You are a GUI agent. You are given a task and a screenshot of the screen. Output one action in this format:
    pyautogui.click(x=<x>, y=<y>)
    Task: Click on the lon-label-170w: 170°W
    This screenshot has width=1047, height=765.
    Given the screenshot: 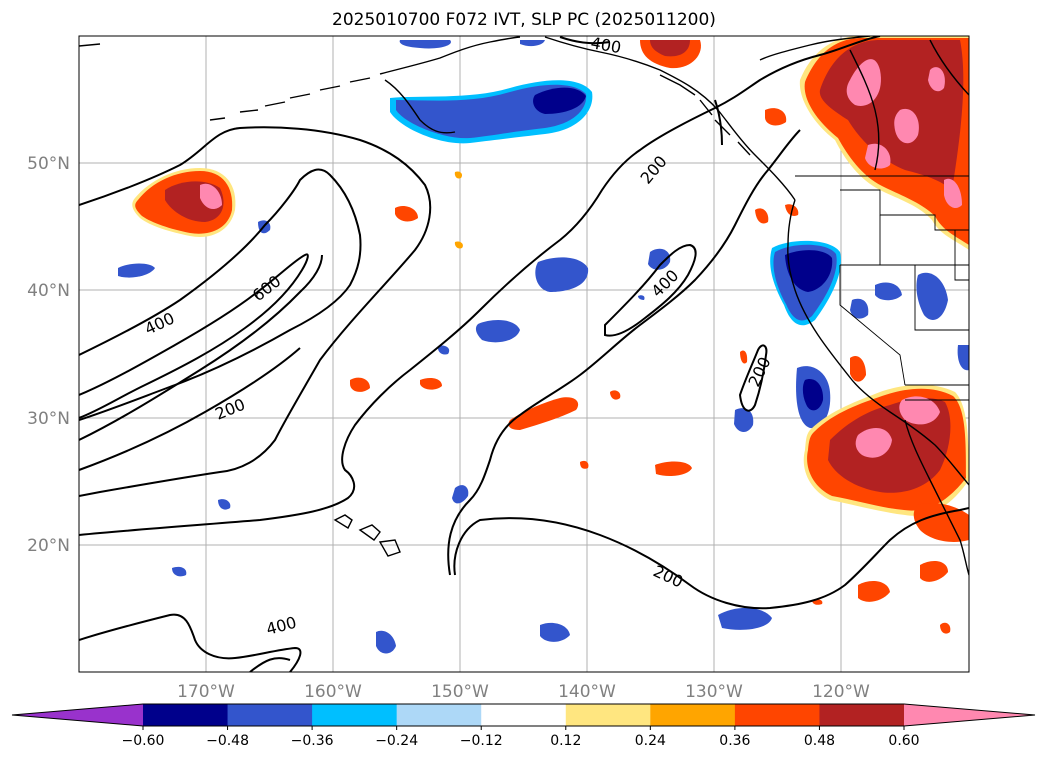 What is the action you would take?
    pyautogui.click(x=206, y=692)
    